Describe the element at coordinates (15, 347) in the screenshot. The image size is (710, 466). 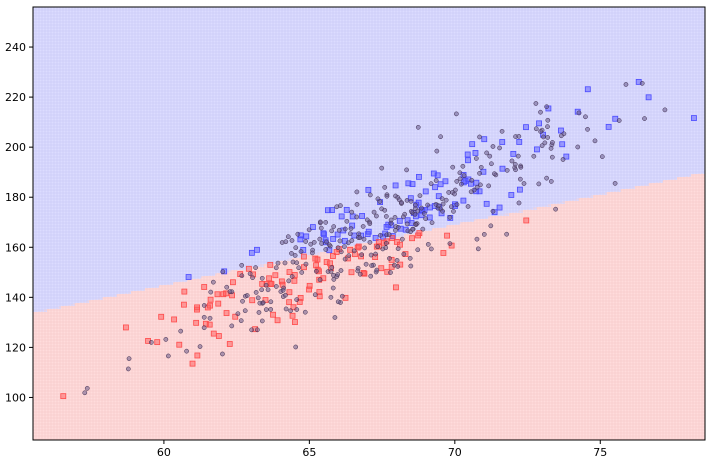
I see `y-tick-label: 120` at that location.